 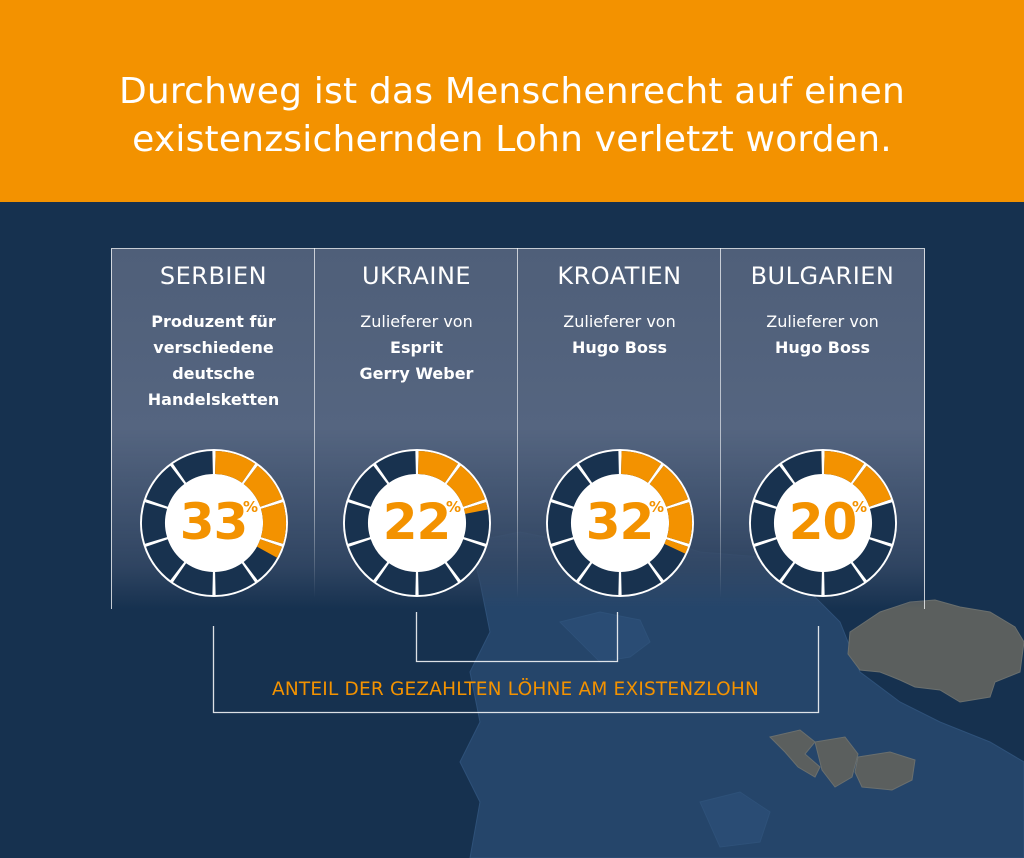 I want to click on percent-value: 20, so click(x=823, y=522).